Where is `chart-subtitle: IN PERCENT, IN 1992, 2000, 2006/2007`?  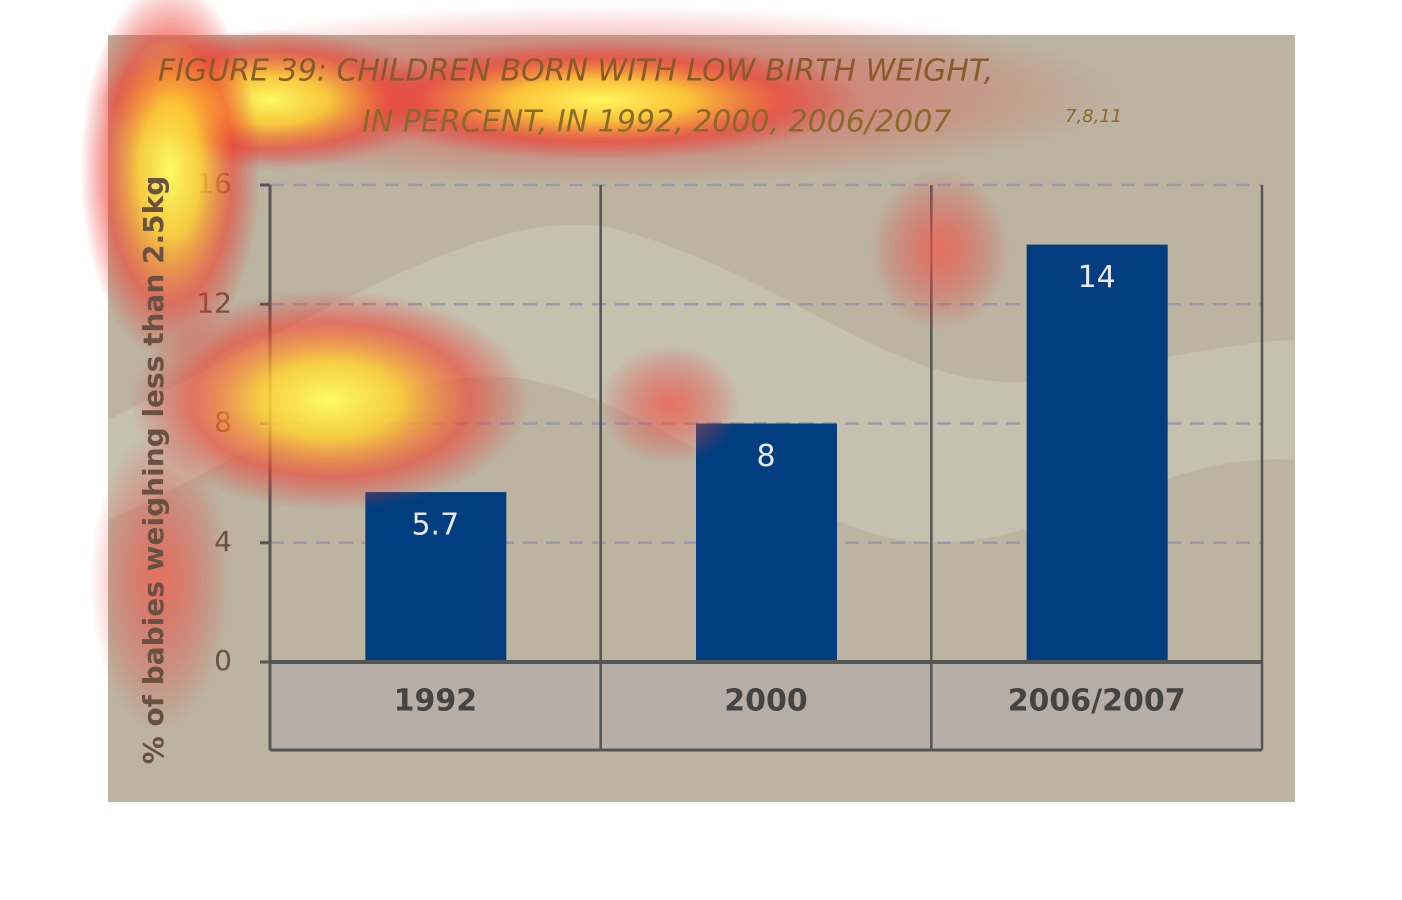
chart-subtitle: IN PERCENT, IN 1992, 2000, 2006/2007 is located at coordinates (656, 122).